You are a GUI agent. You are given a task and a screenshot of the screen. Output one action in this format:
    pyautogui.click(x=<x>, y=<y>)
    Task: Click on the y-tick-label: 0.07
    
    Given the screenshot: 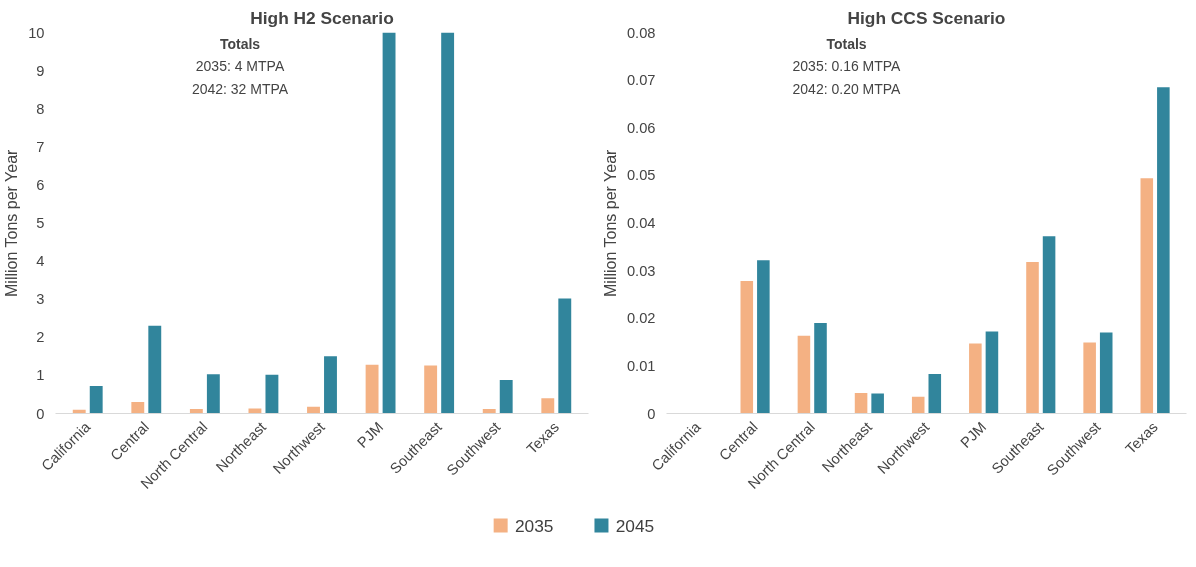 What is the action you would take?
    pyautogui.click(x=641, y=80)
    